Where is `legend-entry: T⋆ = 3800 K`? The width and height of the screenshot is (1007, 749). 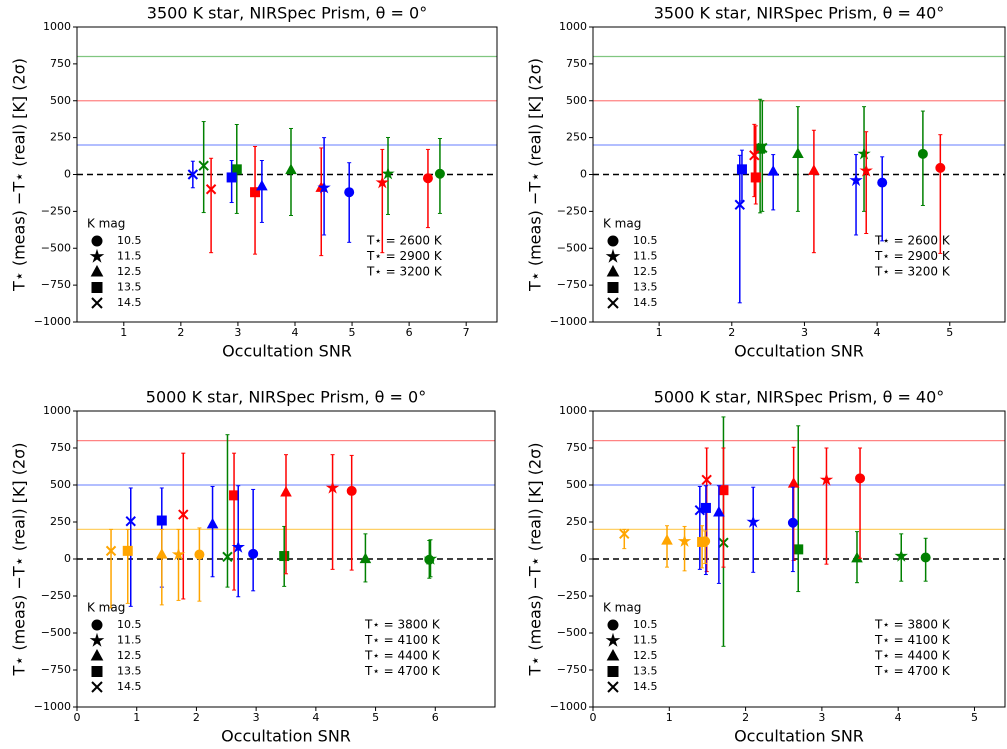
legend-entry: T⋆ = 3800 K is located at coordinates (402, 625).